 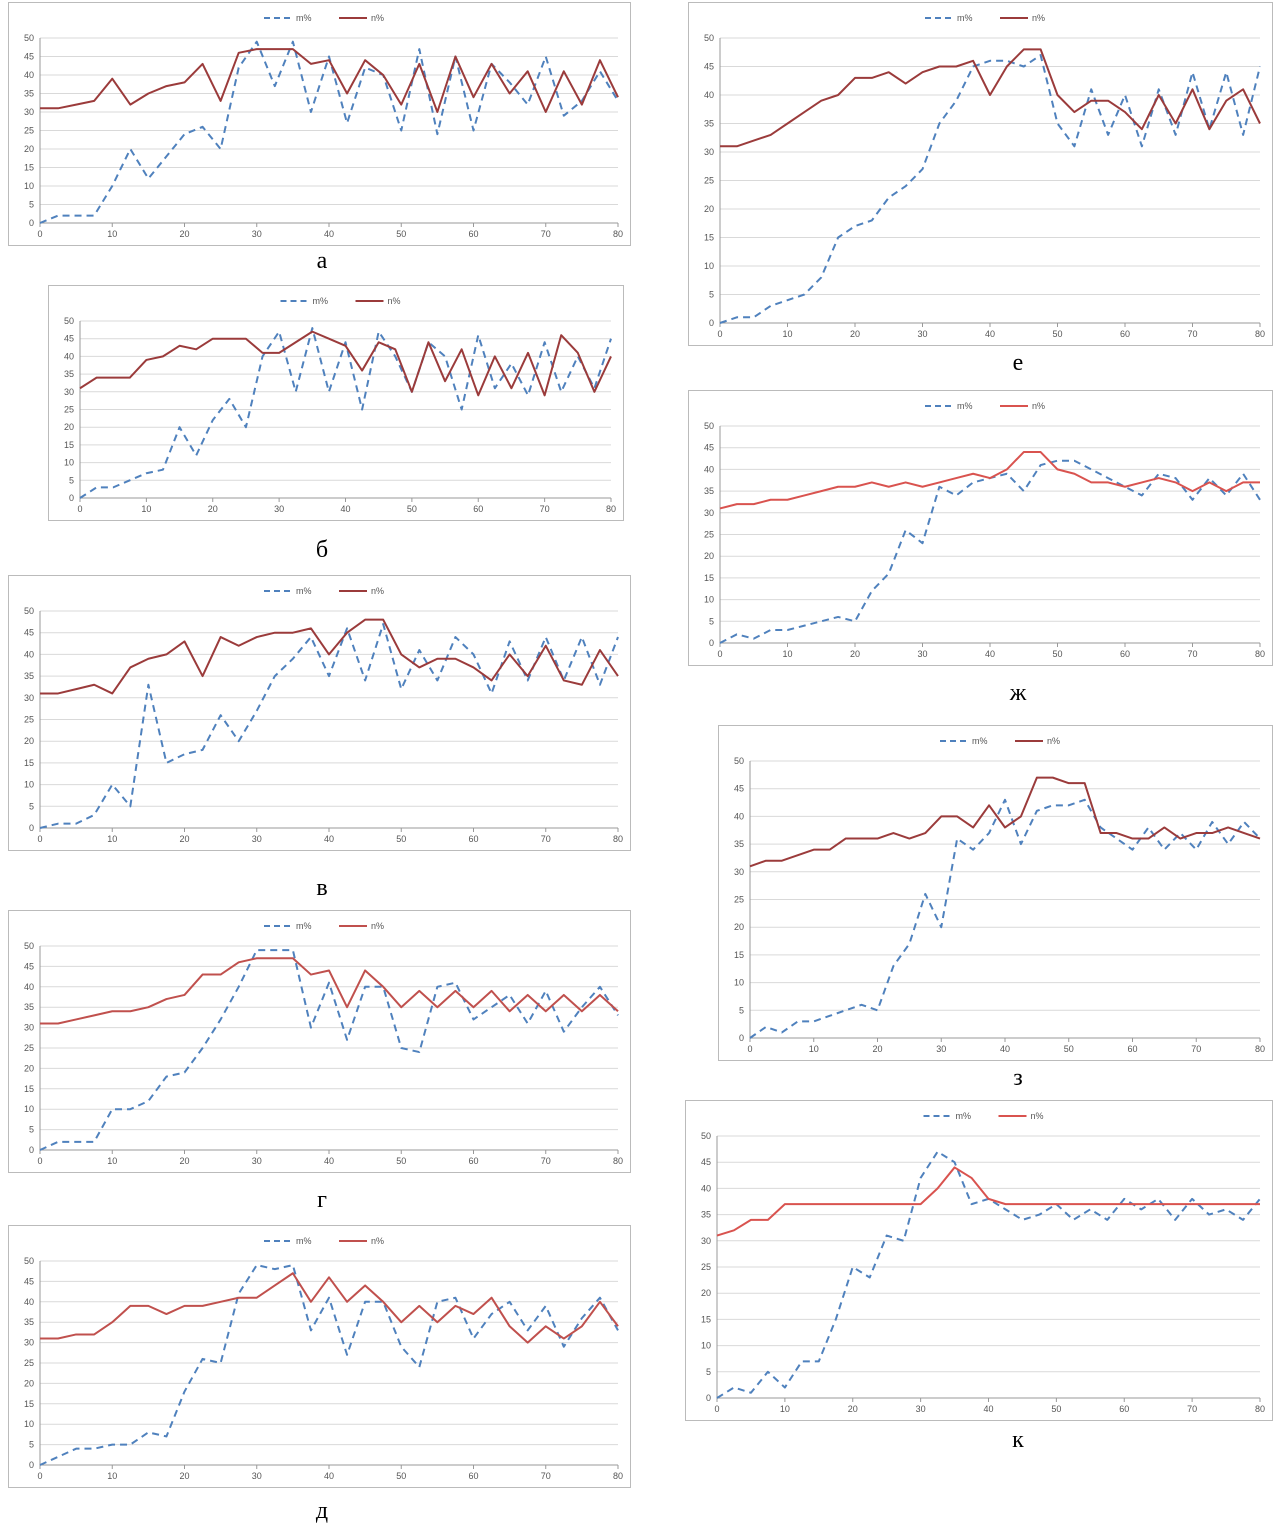 What do you see at coordinates (1018, 363) in the screenshot?
I see `chart-caption: е` at bounding box center [1018, 363].